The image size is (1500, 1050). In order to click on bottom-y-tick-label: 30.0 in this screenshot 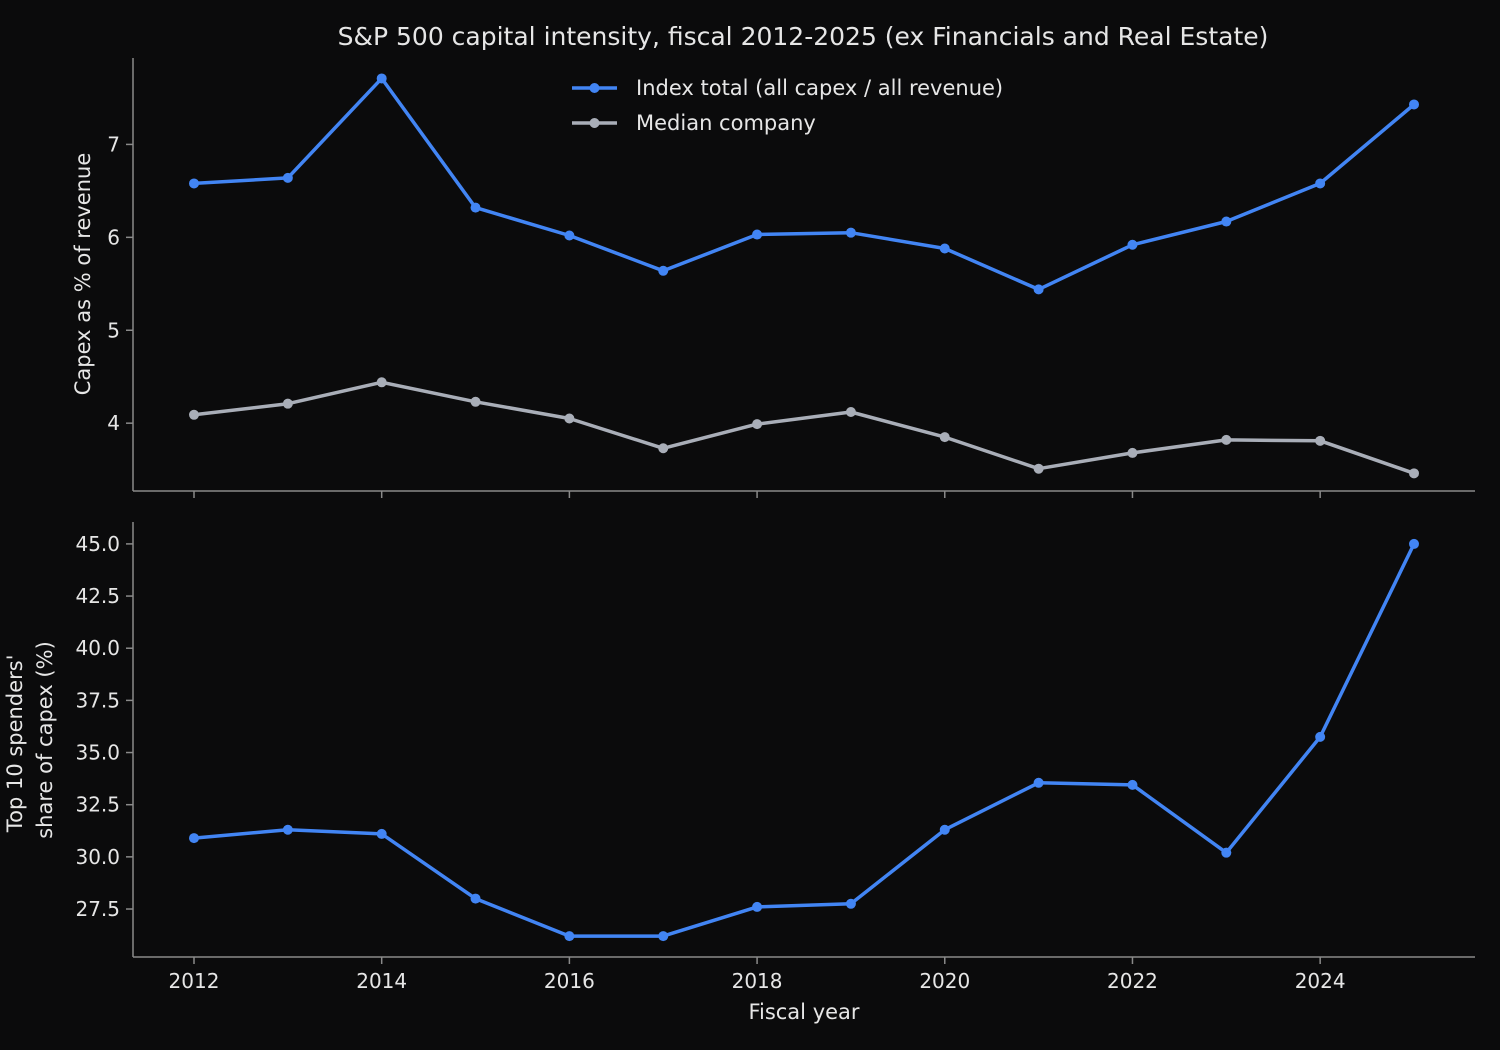, I will do `click(97, 857)`.